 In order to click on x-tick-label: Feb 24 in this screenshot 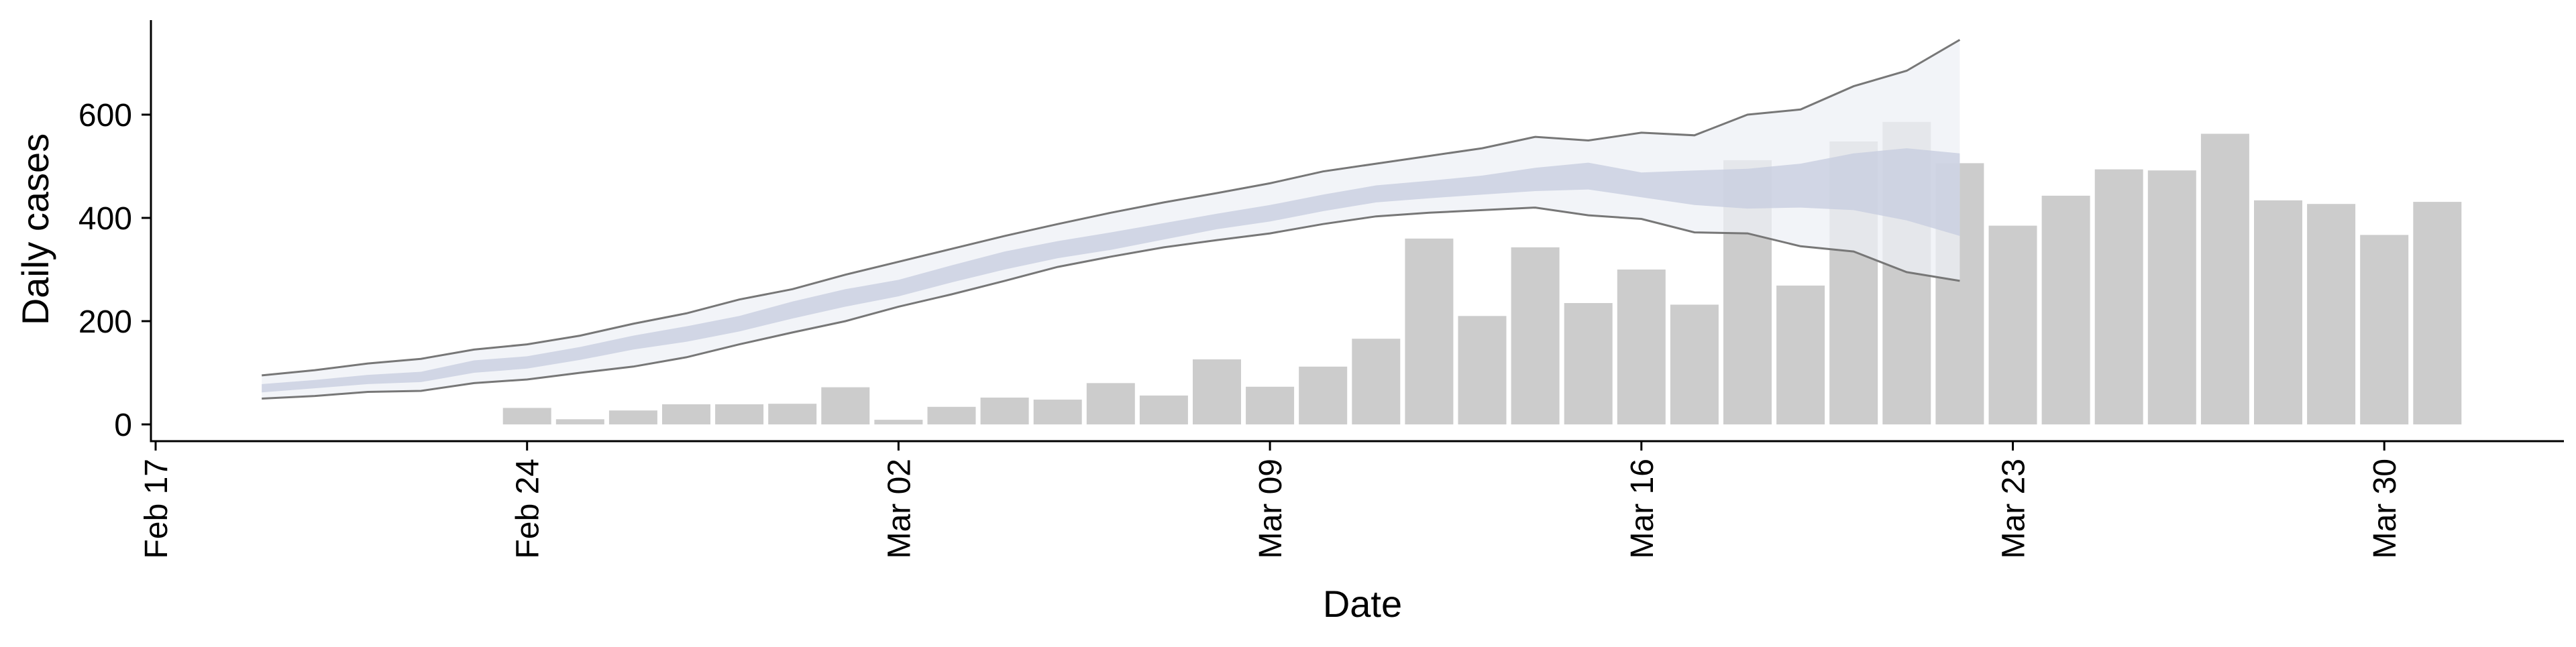, I will do `click(528, 509)`.